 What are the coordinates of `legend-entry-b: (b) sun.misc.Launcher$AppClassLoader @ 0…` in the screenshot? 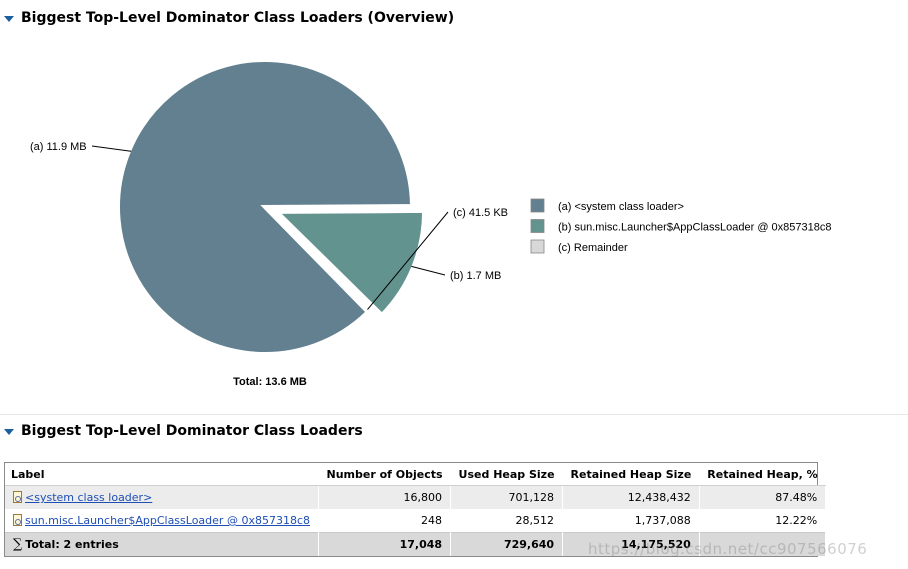 It's located at (695, 228).